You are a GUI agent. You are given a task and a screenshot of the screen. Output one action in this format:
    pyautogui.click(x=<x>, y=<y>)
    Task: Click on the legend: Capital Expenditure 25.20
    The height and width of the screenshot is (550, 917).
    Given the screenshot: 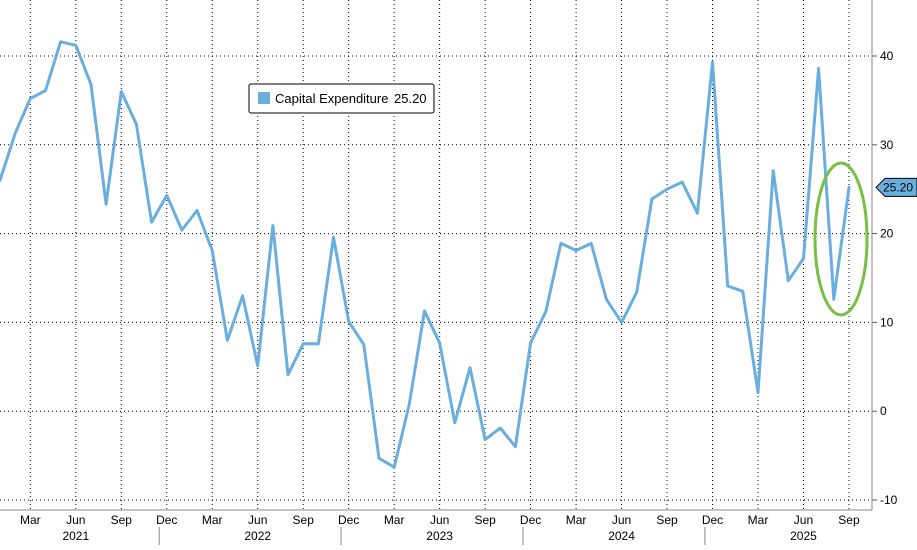 What is the action you would take?
    pyautogui.click(x=341, y=98)
    